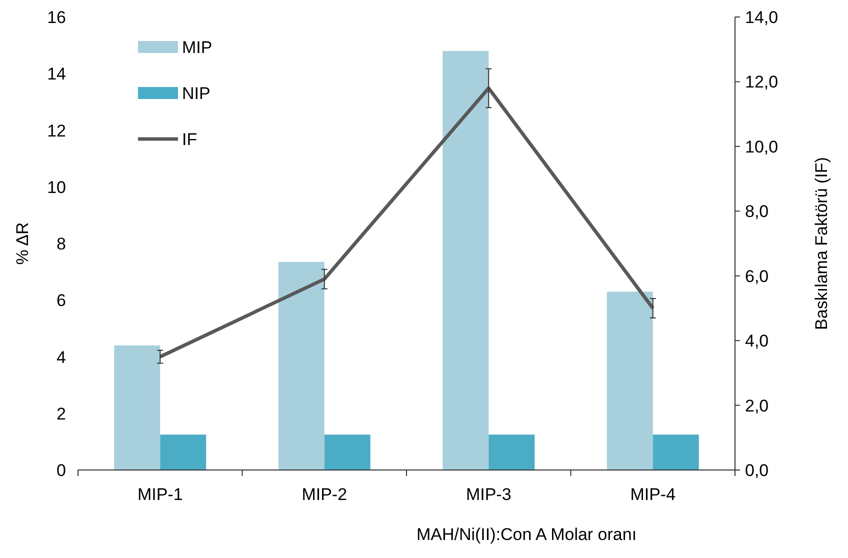 This screenshot has height=558, width=848. I want to click on y2-tick-label: 0,0, so click(757, 470).